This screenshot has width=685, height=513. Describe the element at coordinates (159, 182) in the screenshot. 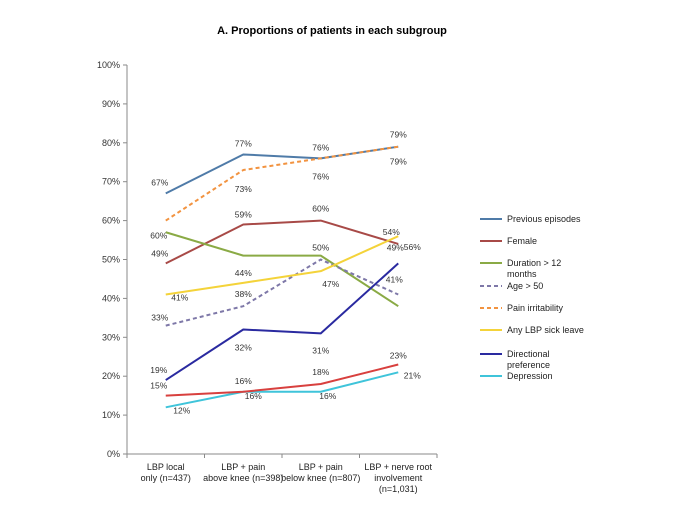

I see `data-label: 67%` at that location.